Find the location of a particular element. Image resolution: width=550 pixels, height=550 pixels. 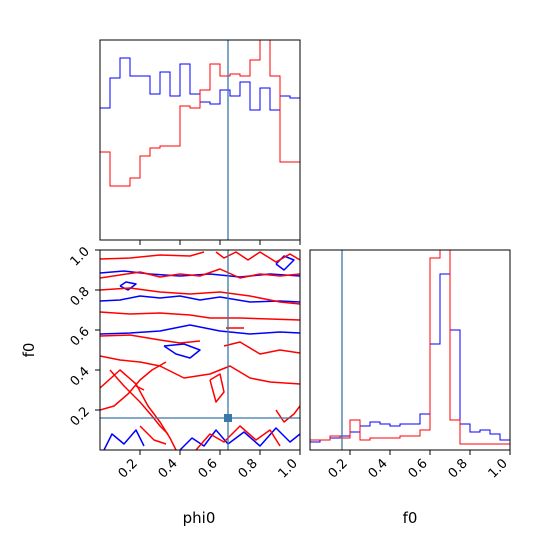

phi0-x-tick-label: 0.6 is located at coordinates (208, 468).